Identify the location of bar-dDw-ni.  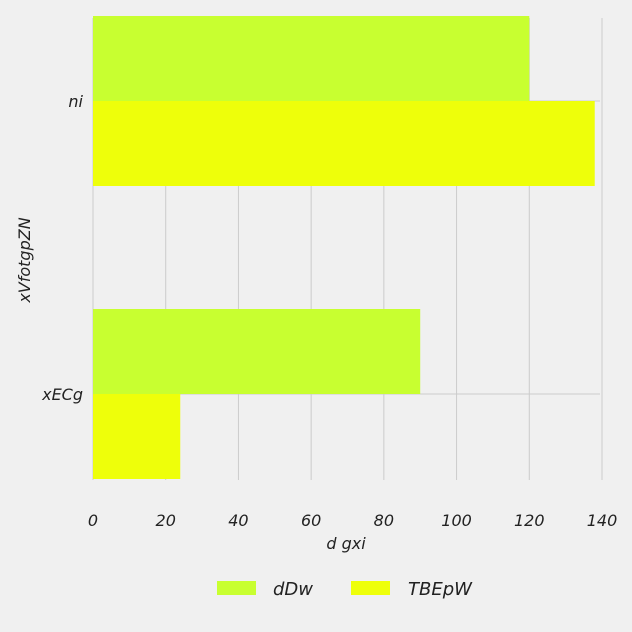
(311, 58).